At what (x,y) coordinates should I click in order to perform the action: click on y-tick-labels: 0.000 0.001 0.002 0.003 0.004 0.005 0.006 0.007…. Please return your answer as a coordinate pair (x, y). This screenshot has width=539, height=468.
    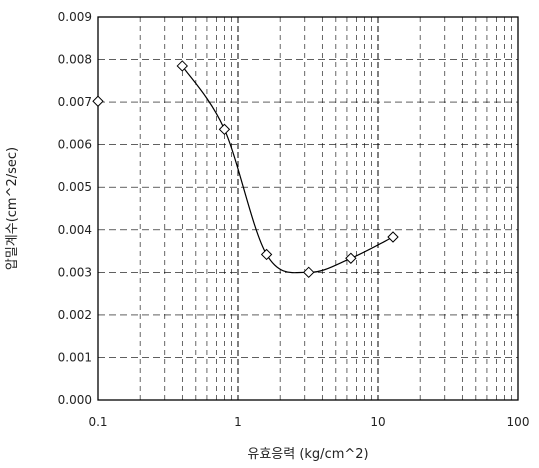
    Looking at the image, I should click on (75, 208).